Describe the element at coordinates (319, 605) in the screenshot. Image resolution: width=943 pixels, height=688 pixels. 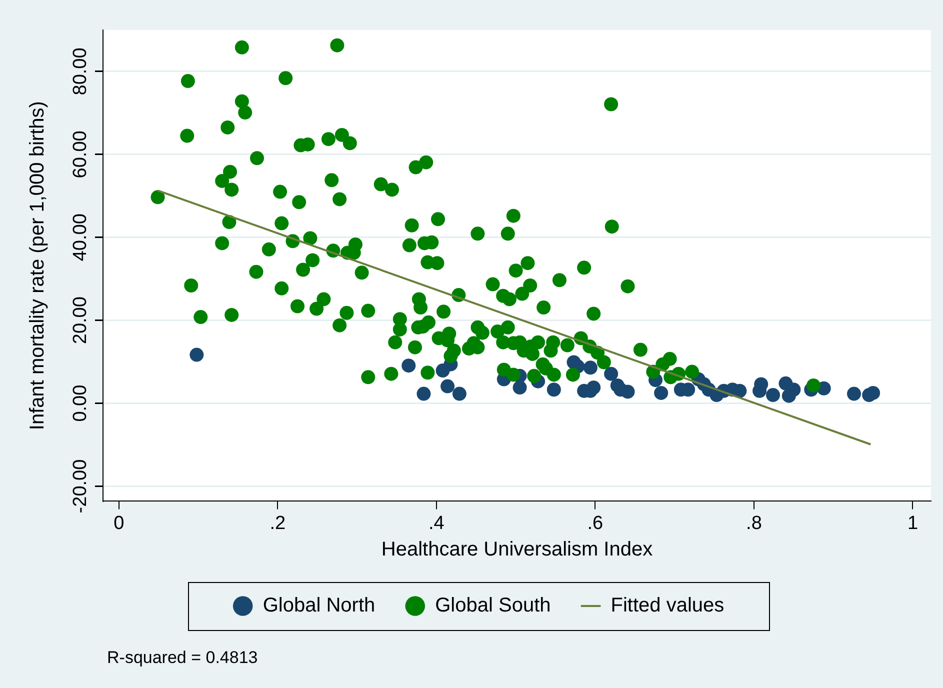
I see `legend-label: Global North` at that location.